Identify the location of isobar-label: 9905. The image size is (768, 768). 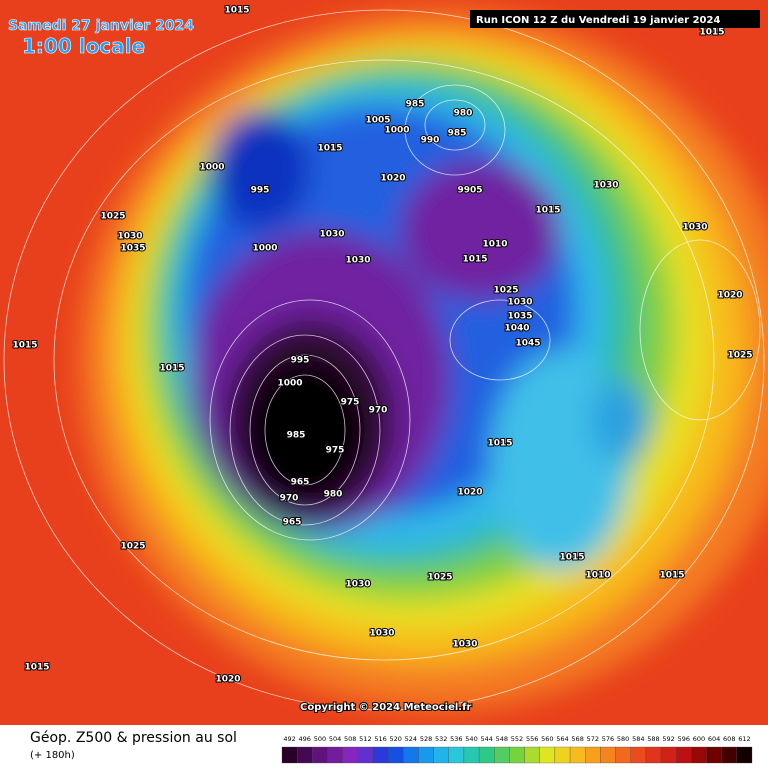
(469, 191).